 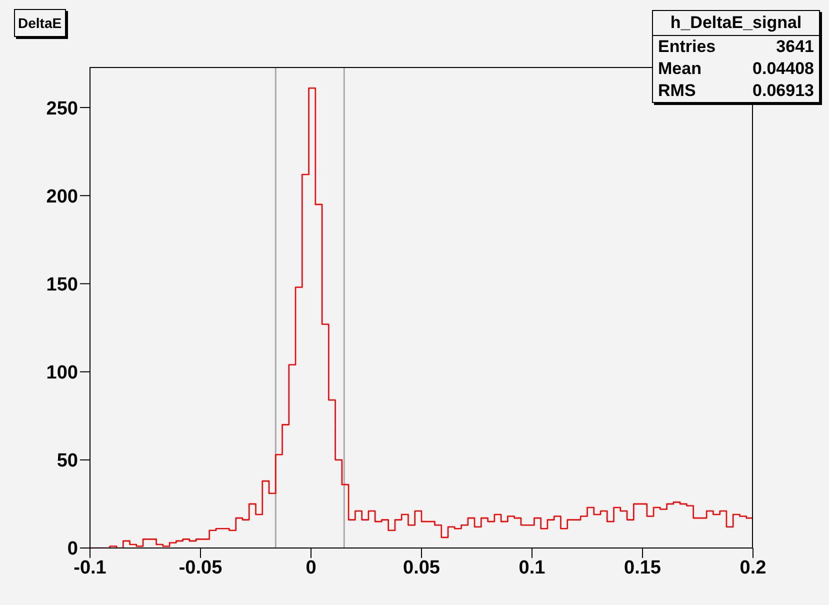 What do you see at coordinates (40, 23) in the screenshot?
I see `chart-title: DeltaE` at bounding box center [40, 23].